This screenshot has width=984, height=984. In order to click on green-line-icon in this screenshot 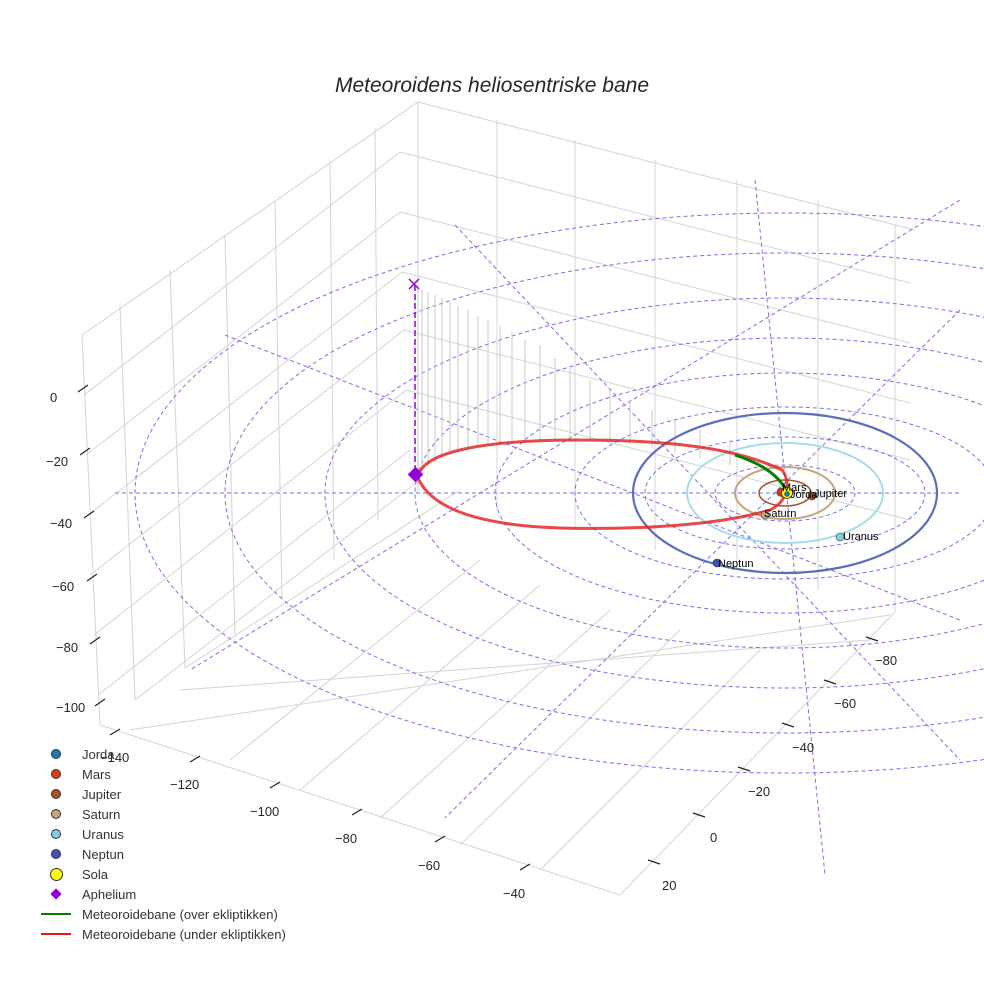, I will do `click(56, 914)`.